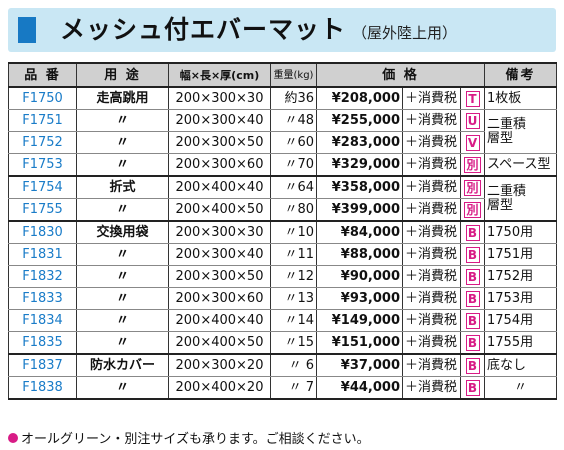  Describe the element at coordinates (282, 75) in the screenshot. I see `table-header-row: 品 番 用 途 幅×長×厚(cm) 重量(kg) 価 格 備考` at that location.